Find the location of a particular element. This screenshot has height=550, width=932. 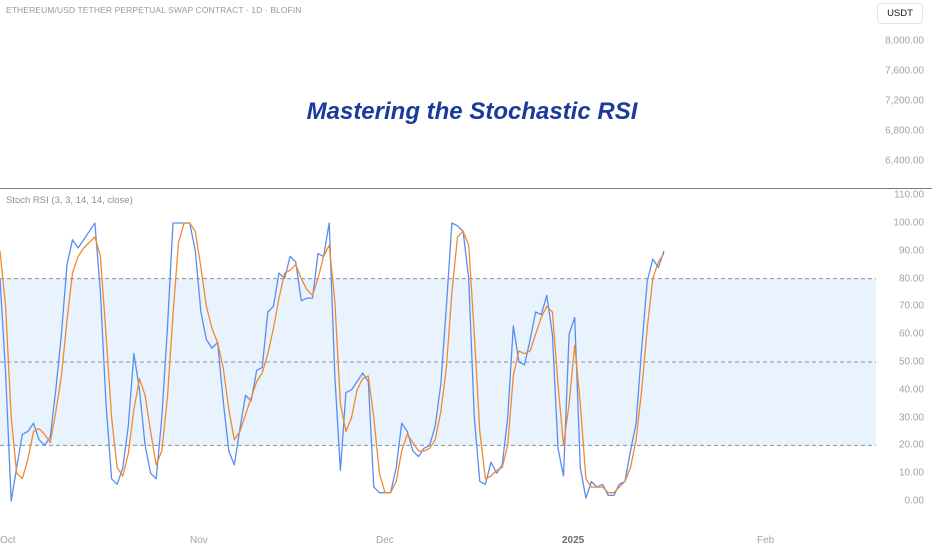

currency-button: USDT is located at coordinates (900, 13).